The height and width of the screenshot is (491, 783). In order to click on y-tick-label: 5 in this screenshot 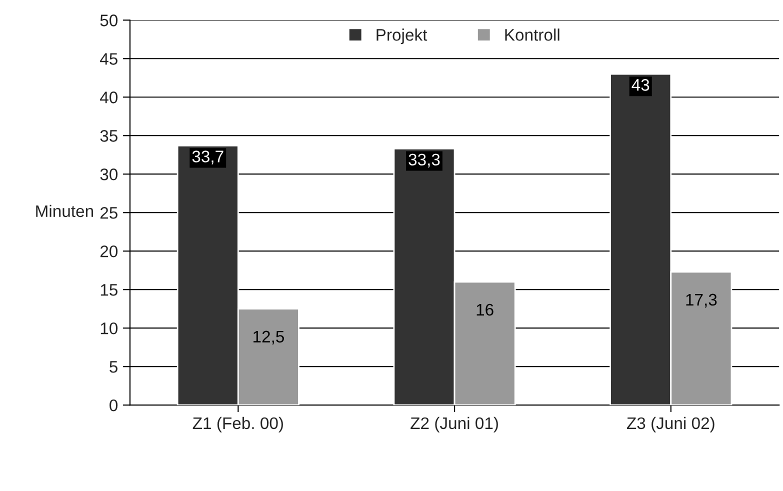, I will do `click(114, 367)`.